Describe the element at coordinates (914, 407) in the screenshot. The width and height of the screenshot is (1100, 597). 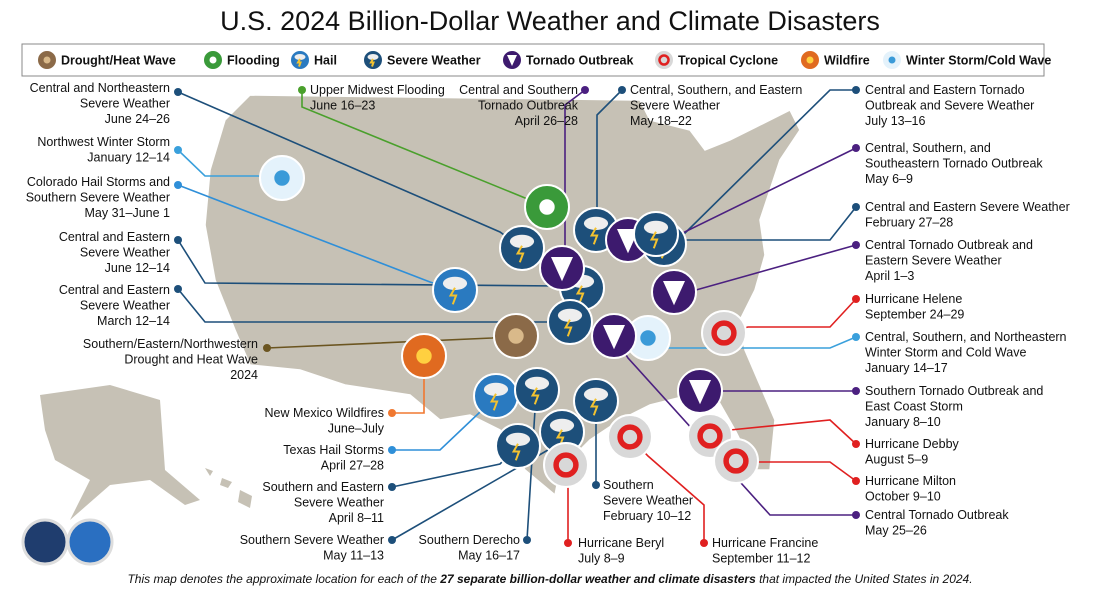
I see `event-label: East Coast Storm` at that location.